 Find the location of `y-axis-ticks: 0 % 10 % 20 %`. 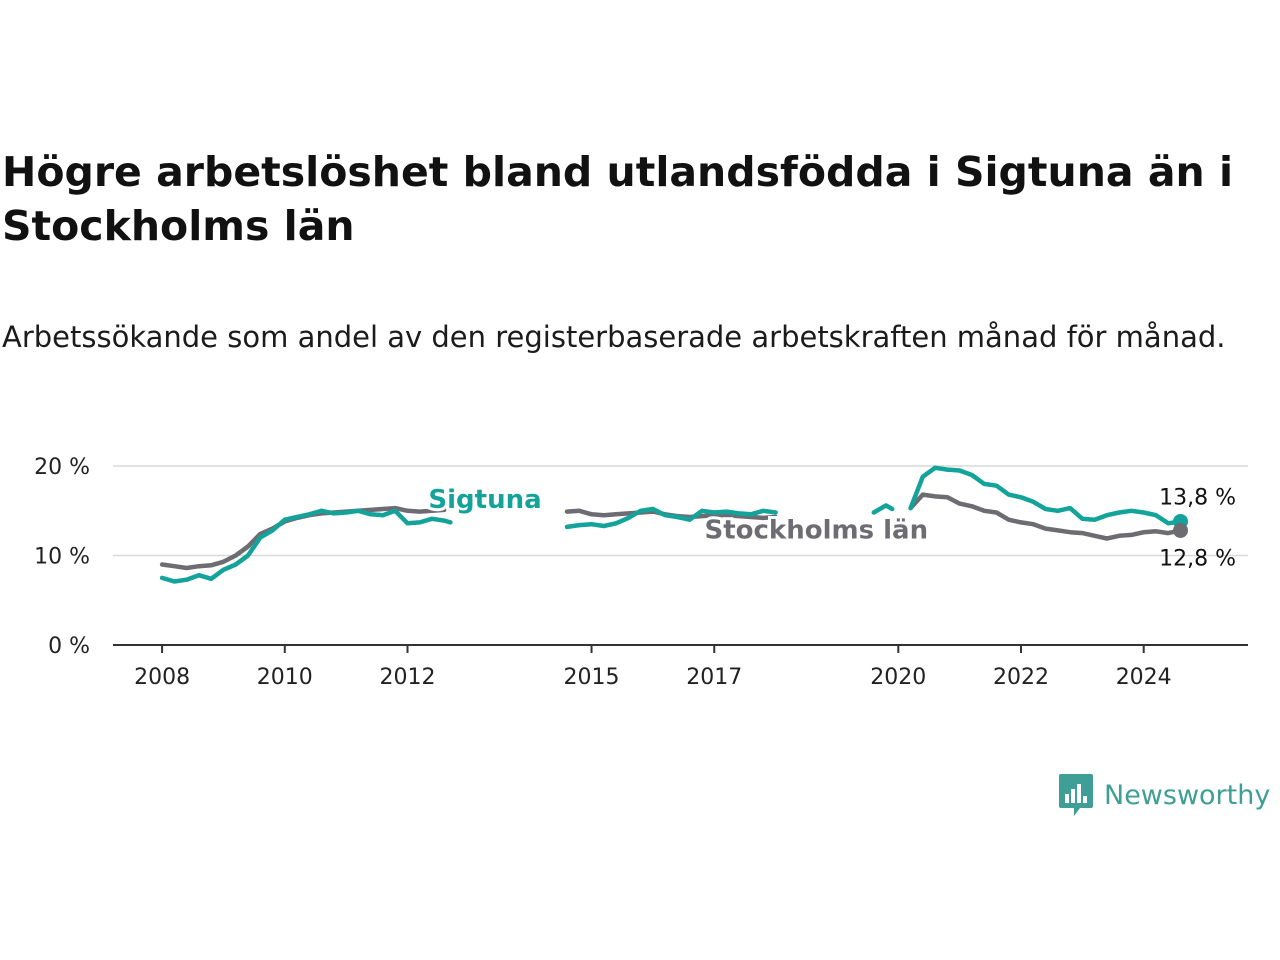

y-axis-ticks: 0 % 10 % 20 % is located at coordinates (62, 557).